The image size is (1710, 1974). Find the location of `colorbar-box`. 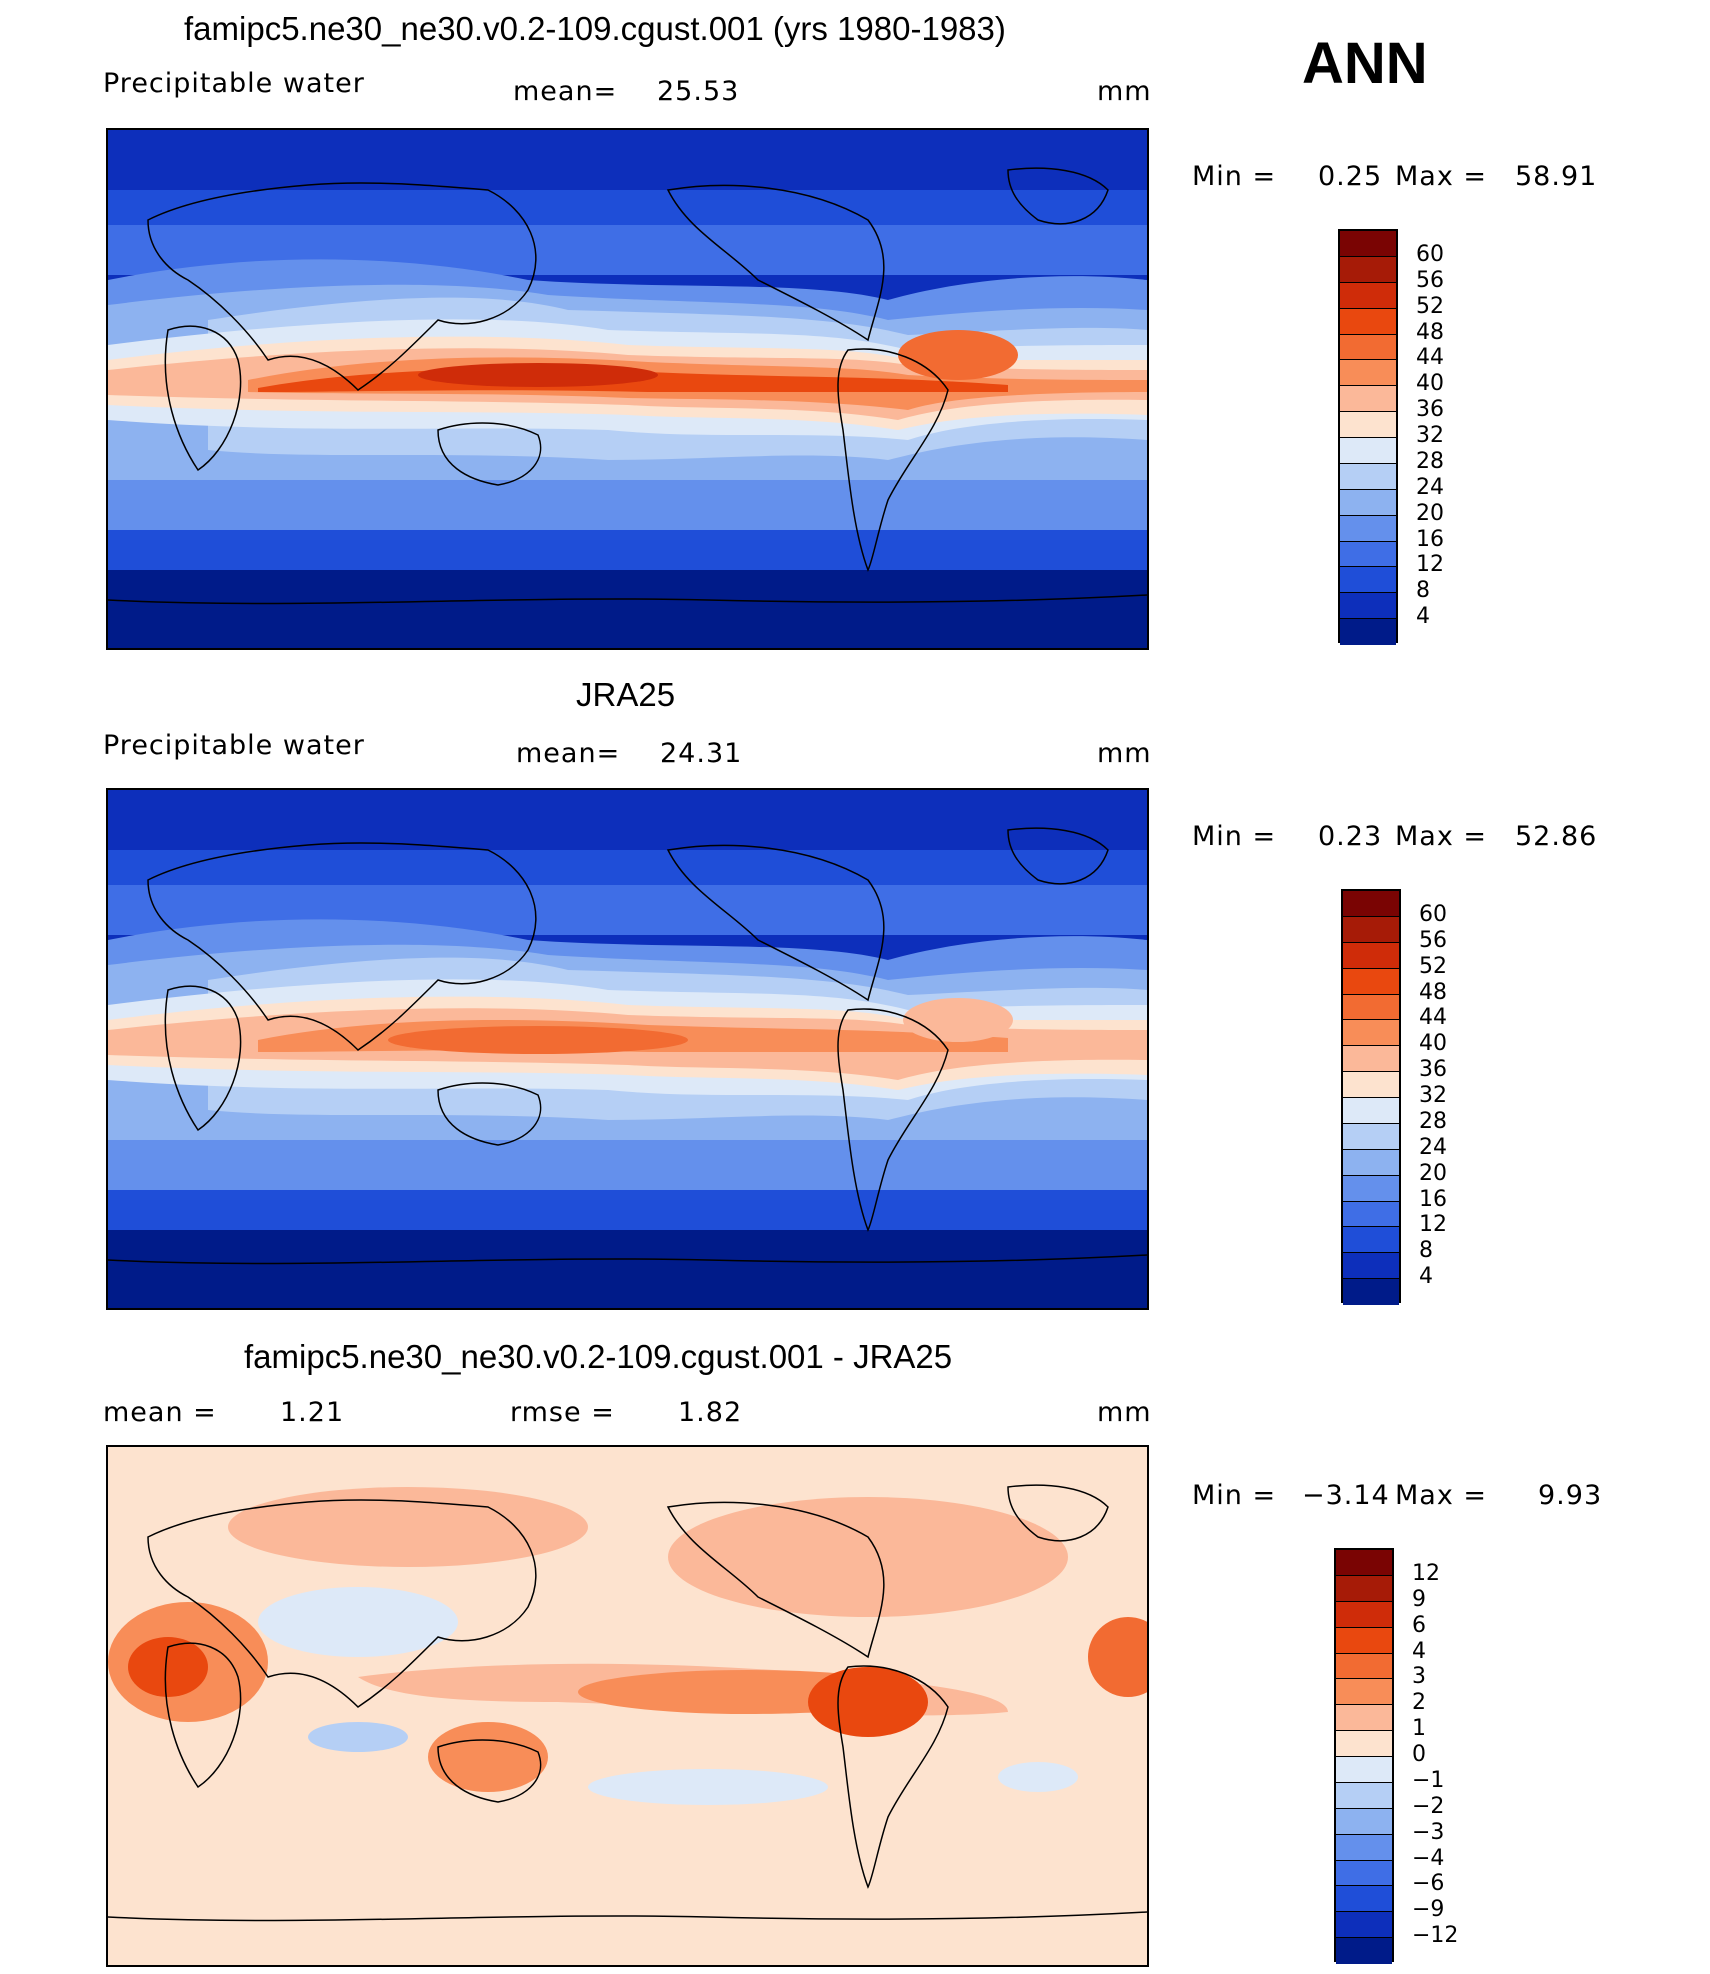

colorbar-box is located at coordinates (1364, 1756).